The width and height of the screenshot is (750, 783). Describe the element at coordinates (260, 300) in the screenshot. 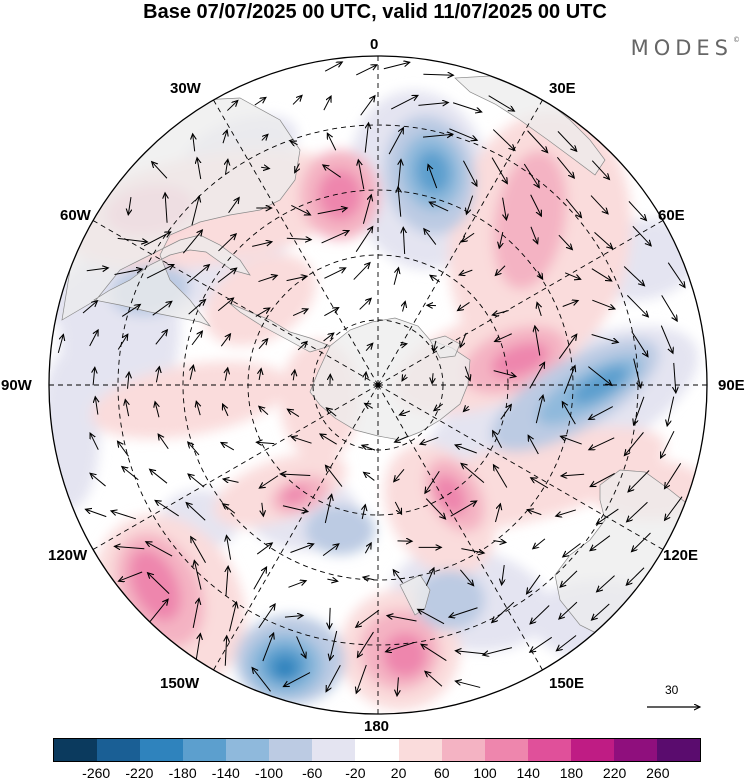

I see `anomaly-blob` at that location.